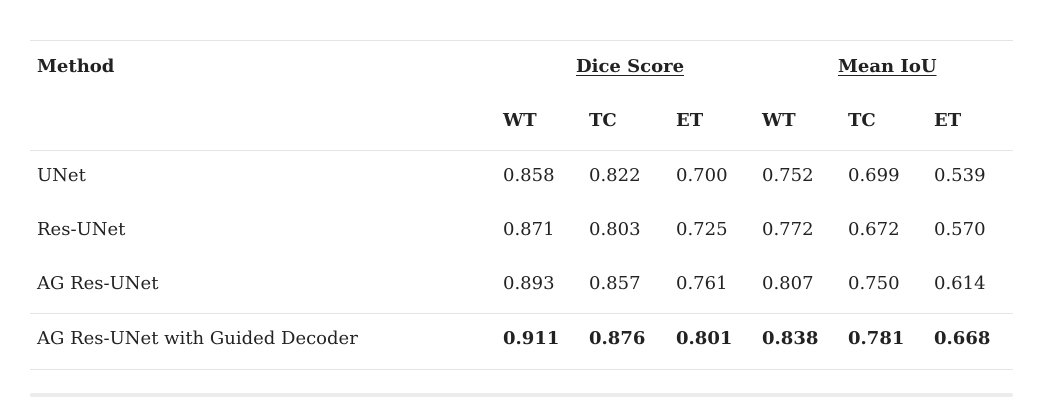 This screenshot has height=409, width=1048. I want to click on row-method-ag-res-unet: AG Res-UNet, so click(98, 283).